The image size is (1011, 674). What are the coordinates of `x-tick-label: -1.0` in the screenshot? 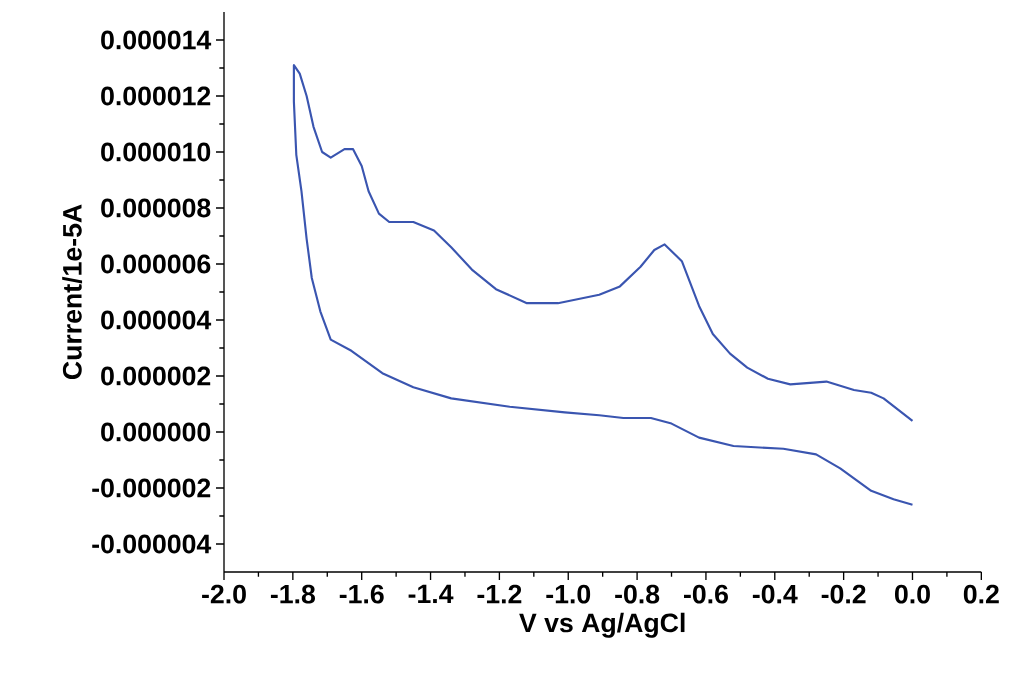 It's located at (568, 594).